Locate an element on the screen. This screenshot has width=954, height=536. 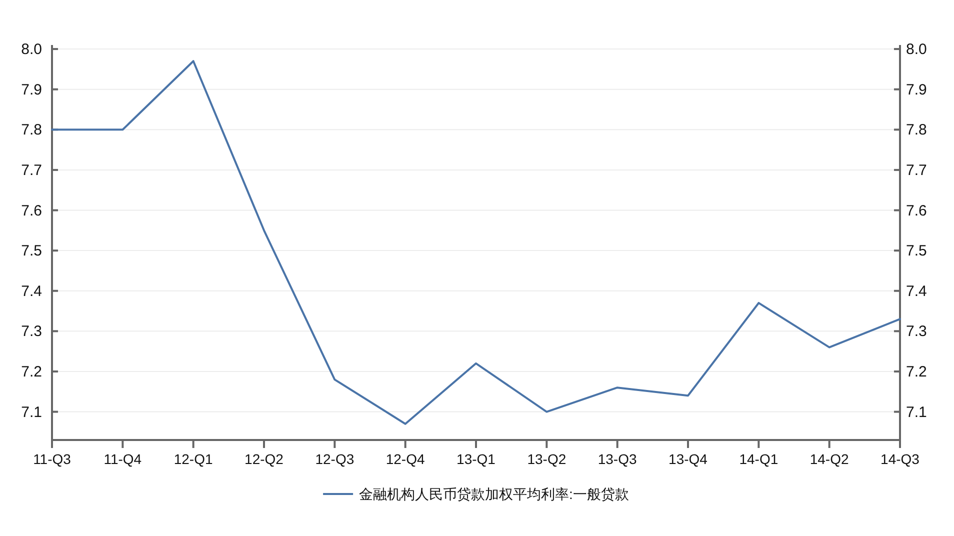
x-tick-label: 12-Q4 is located at coordinates (405, 459).